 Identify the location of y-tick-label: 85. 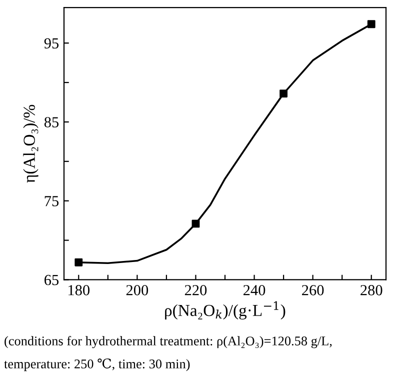
(51, 122).